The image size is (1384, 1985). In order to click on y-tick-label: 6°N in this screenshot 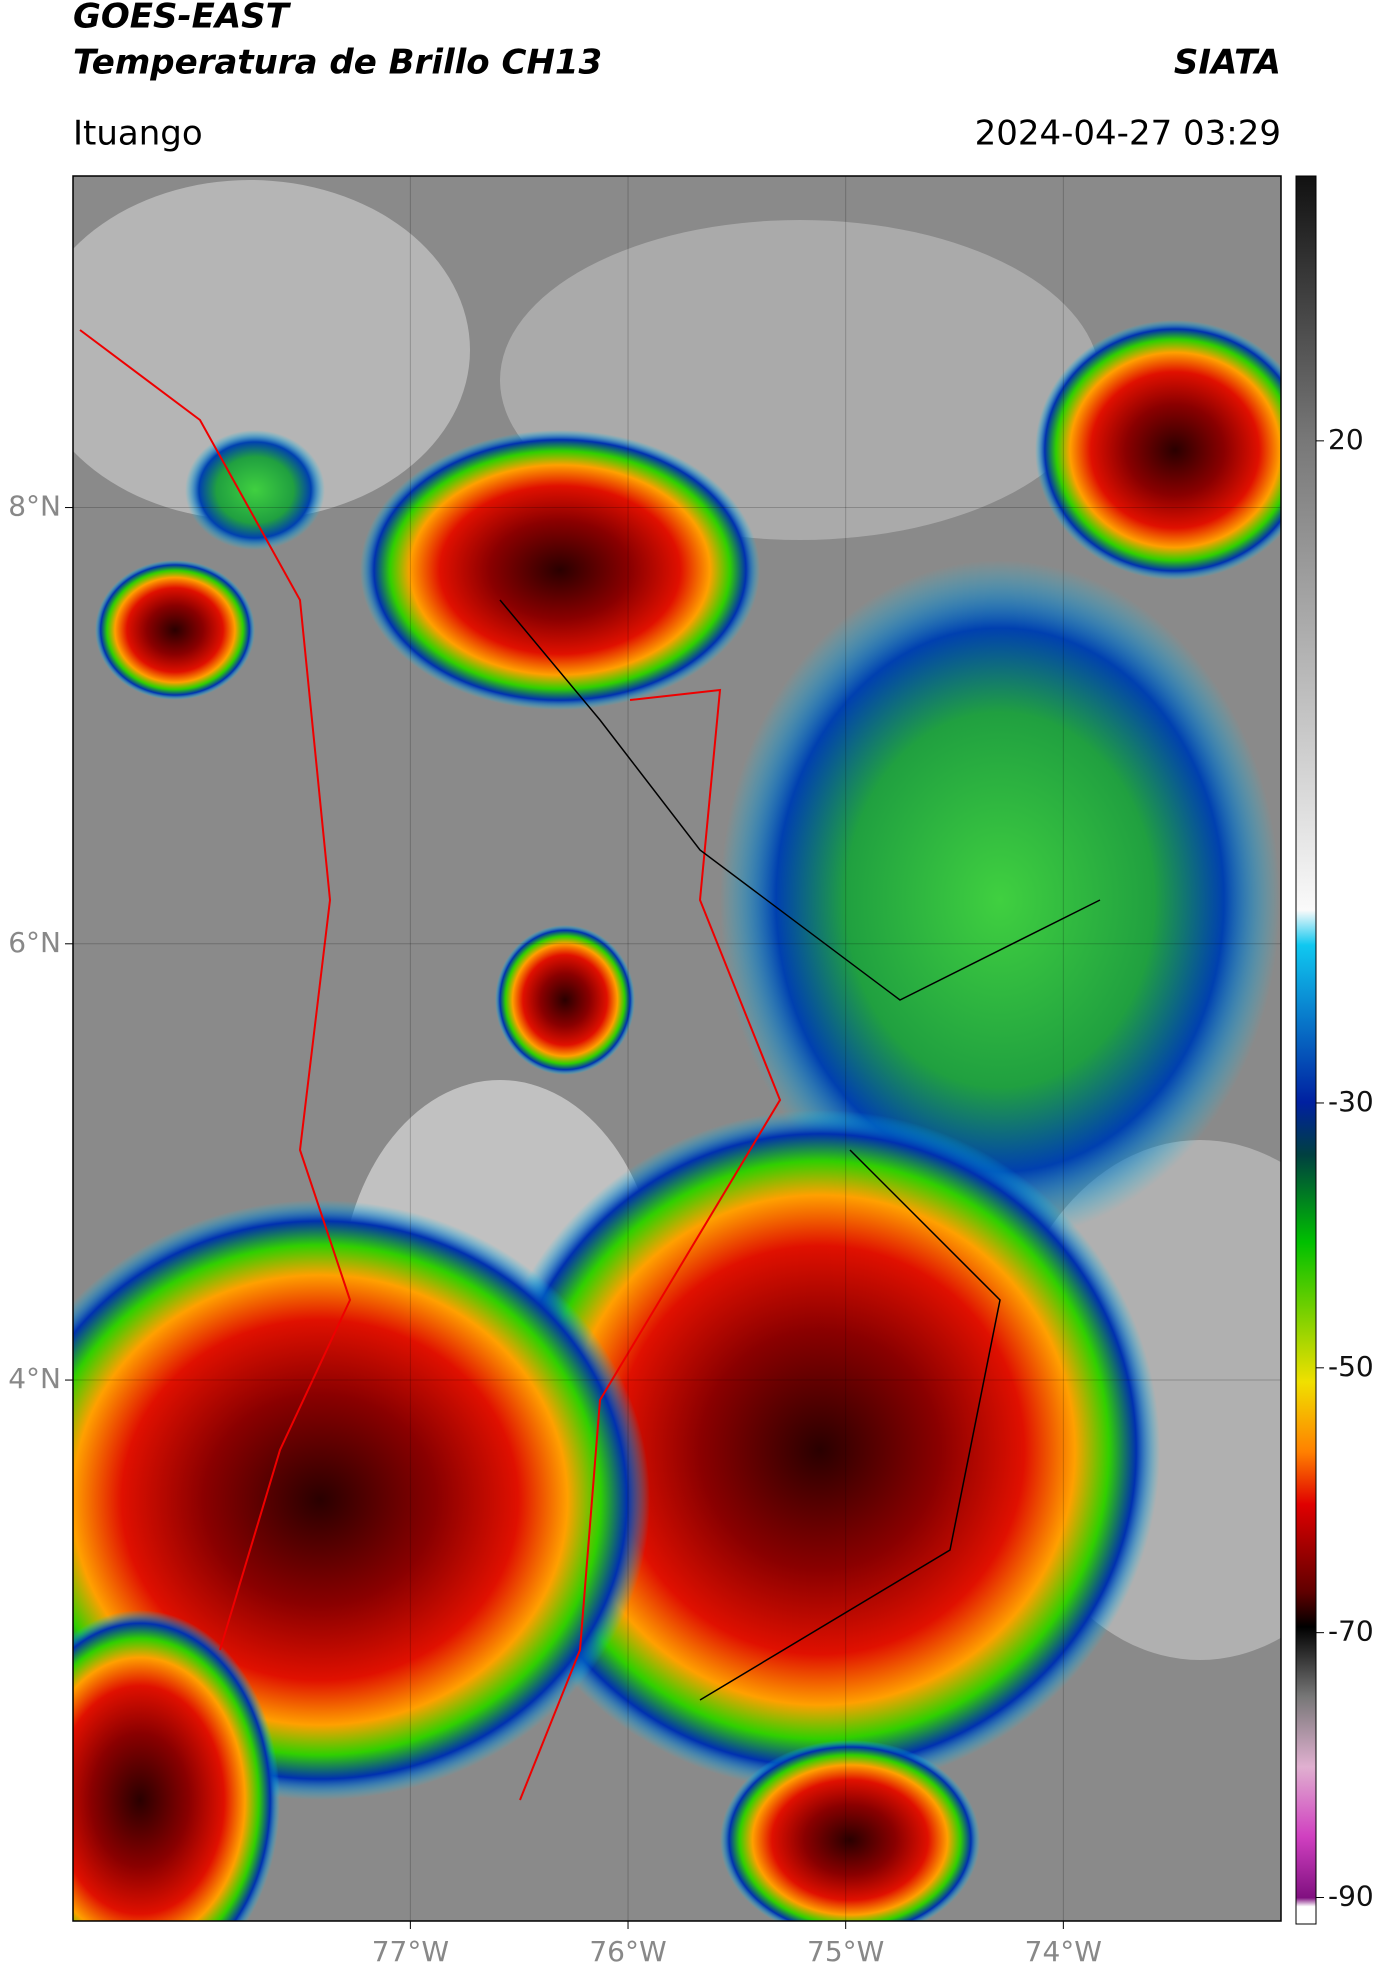, I will do `click(34, 942)`.